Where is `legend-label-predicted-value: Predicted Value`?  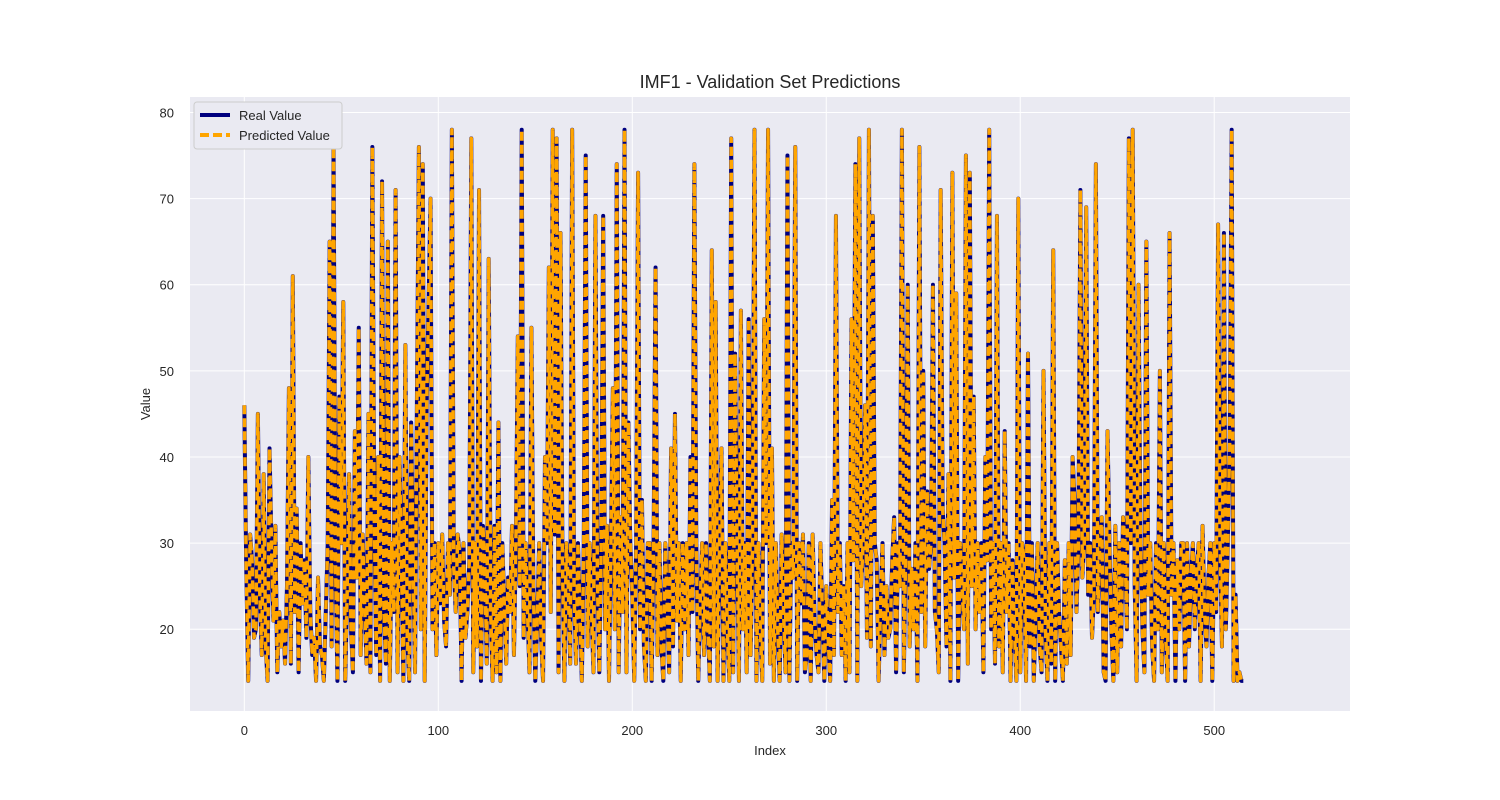
legend-label-predicted-value: Predicted Value is located at coordinates (284, 135).